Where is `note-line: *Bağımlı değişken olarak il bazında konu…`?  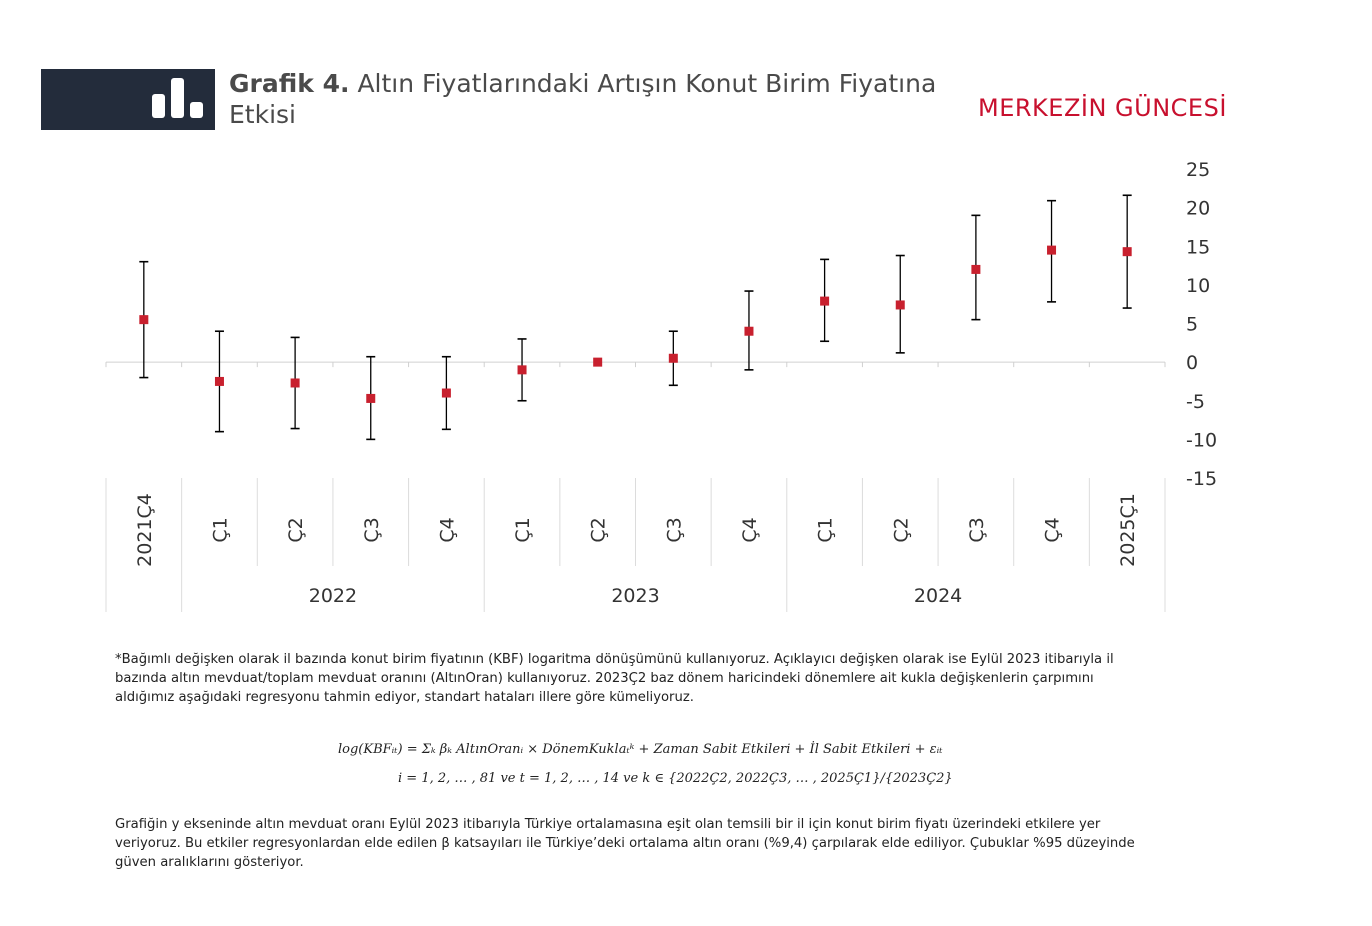
note-line: *Bağımlı değişken olarak il bazında konu… is located at coordinates (614, 659).